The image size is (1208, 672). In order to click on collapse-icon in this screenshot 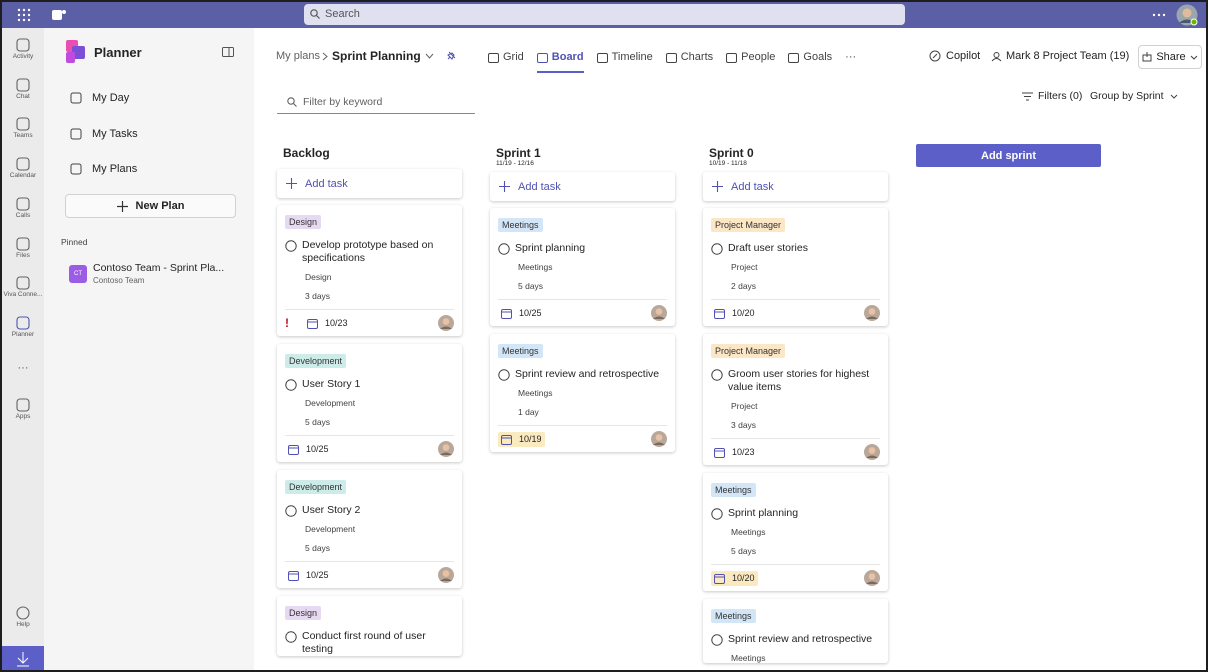, I will do `click(228, 52)`.